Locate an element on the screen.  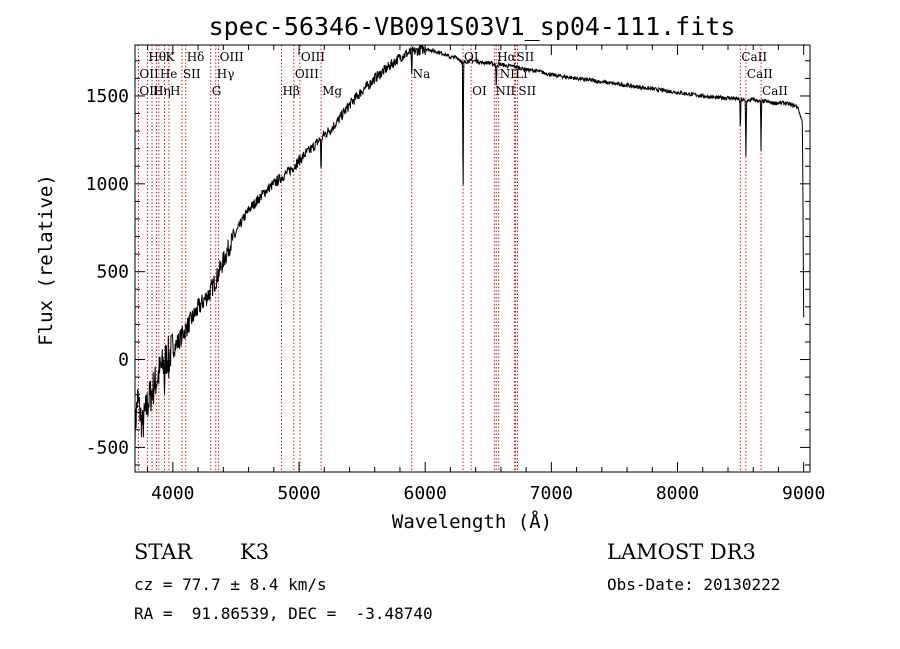
x-tick-label: 9000 is located at coordinates (803, 493).